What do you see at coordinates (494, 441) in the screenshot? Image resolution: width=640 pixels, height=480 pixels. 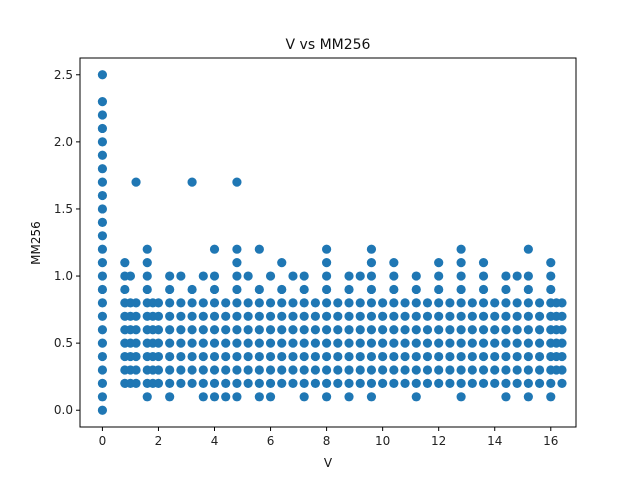 I see `x-tick-label: 14` at bounding box center [494, 441].